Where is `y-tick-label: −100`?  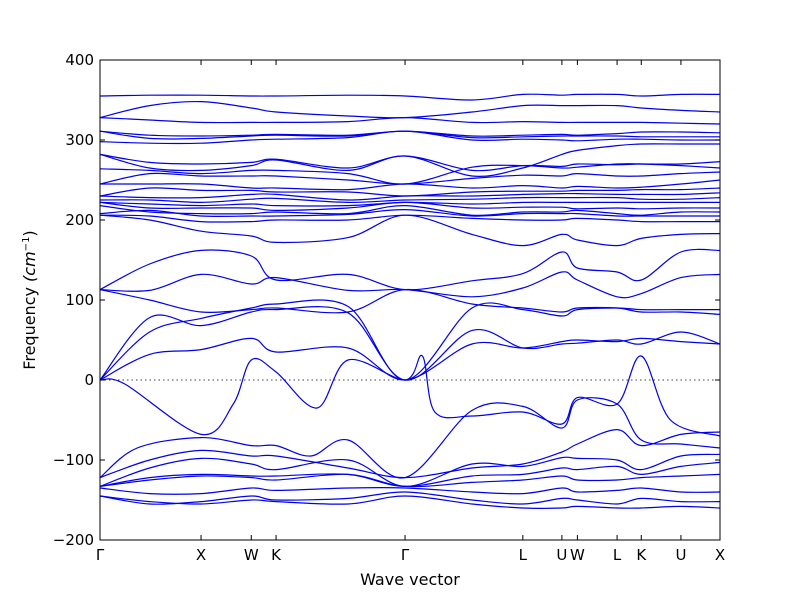 y-tick-label: −100 is located at coordinates (73, 460).